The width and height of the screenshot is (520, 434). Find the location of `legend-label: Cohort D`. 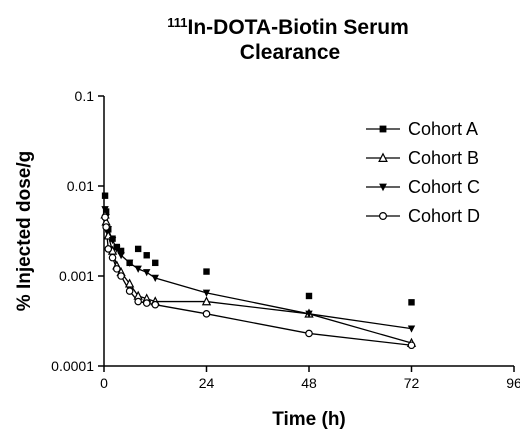

legend-label: Cohort D is located at coordinates (444, 216).